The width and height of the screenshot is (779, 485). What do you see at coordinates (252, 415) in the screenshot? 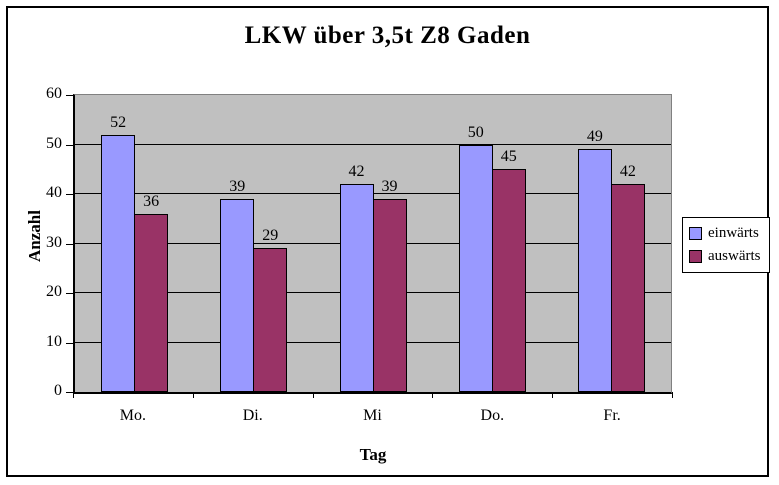
I see `x-axis-label-Di: Di.` at bounding box center [252, 415].